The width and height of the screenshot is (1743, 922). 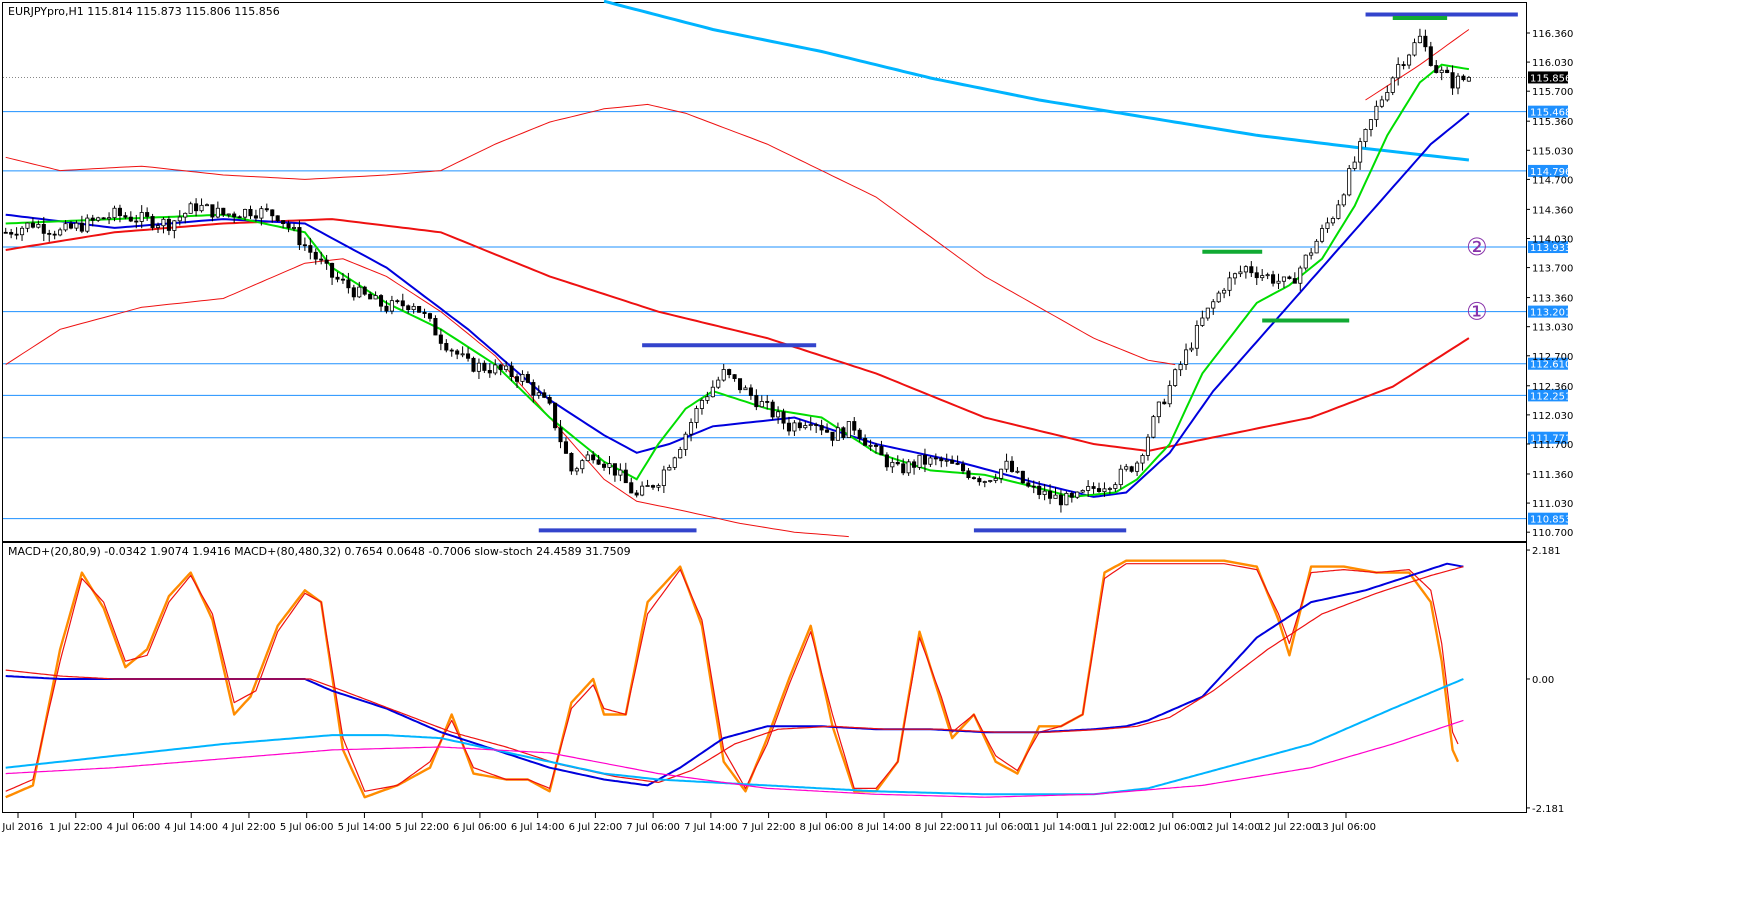 I want to click on price-tick-label: 110.700, so click(x=1552, y=533).